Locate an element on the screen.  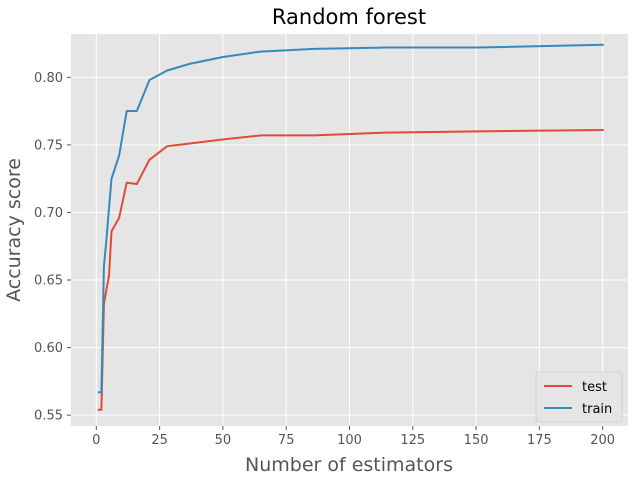
y-tick-label: 0.75 is located at coordinates (48, 145).